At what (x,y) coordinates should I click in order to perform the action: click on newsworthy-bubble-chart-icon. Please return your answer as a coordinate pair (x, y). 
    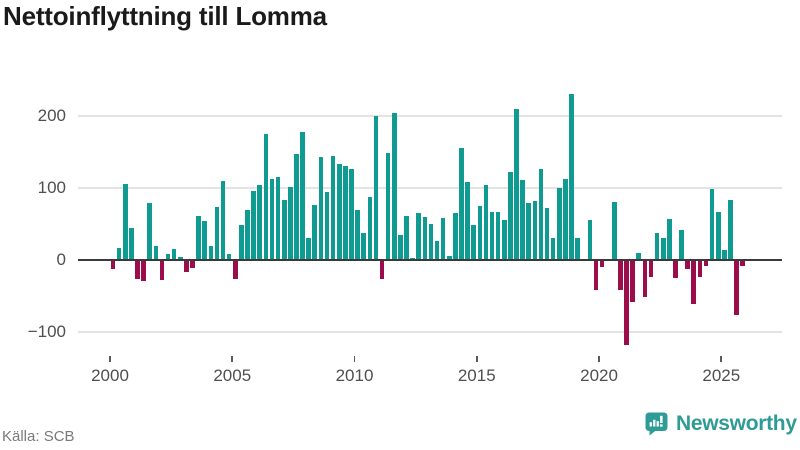
    Looking at the image, I should click on (656, 424).